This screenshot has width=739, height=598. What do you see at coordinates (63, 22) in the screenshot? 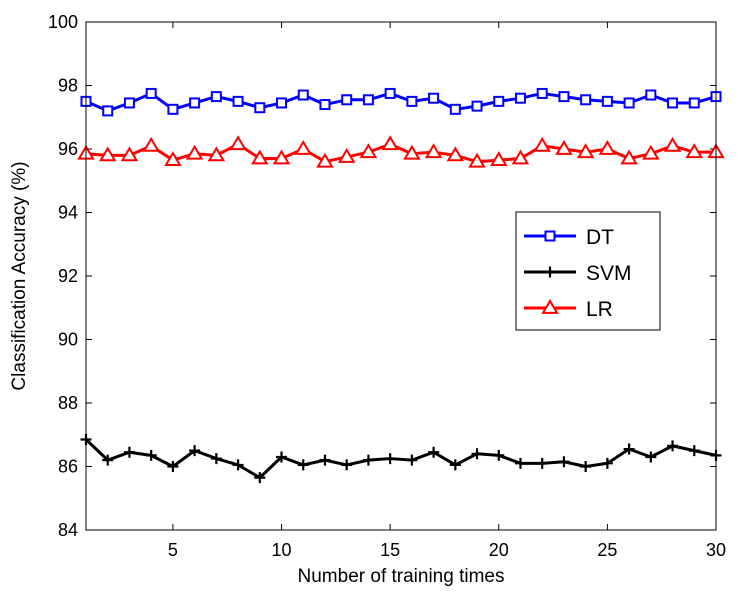
I see `y-tick-label: 100` at bounding box center [63, 22].